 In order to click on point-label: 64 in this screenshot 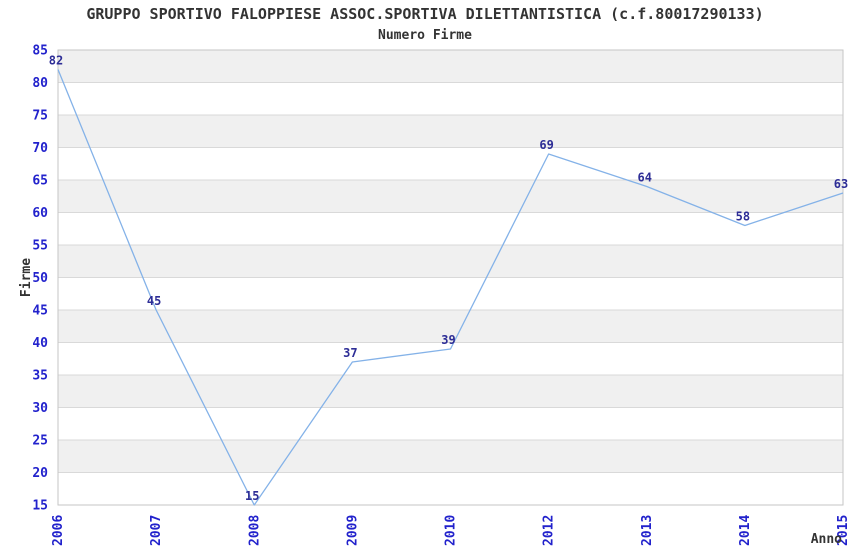, I will do `click(645, 178)`.